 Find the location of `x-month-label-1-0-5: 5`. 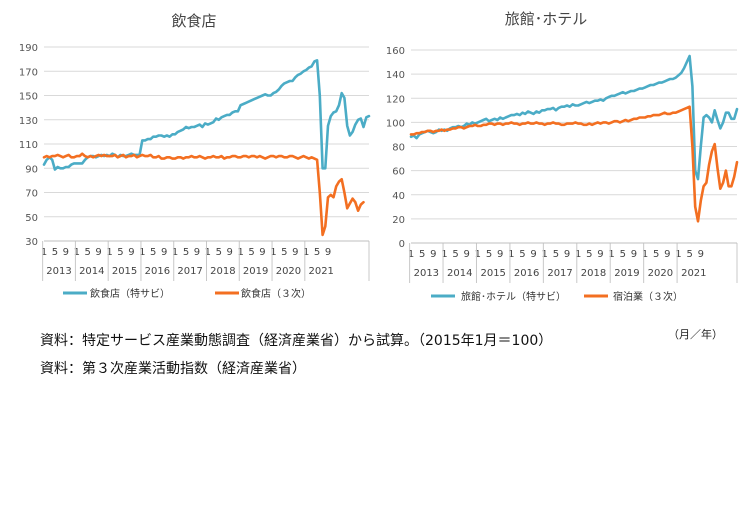

x-month-label-1-0-5: 5 is located at coordinates (422, 254).